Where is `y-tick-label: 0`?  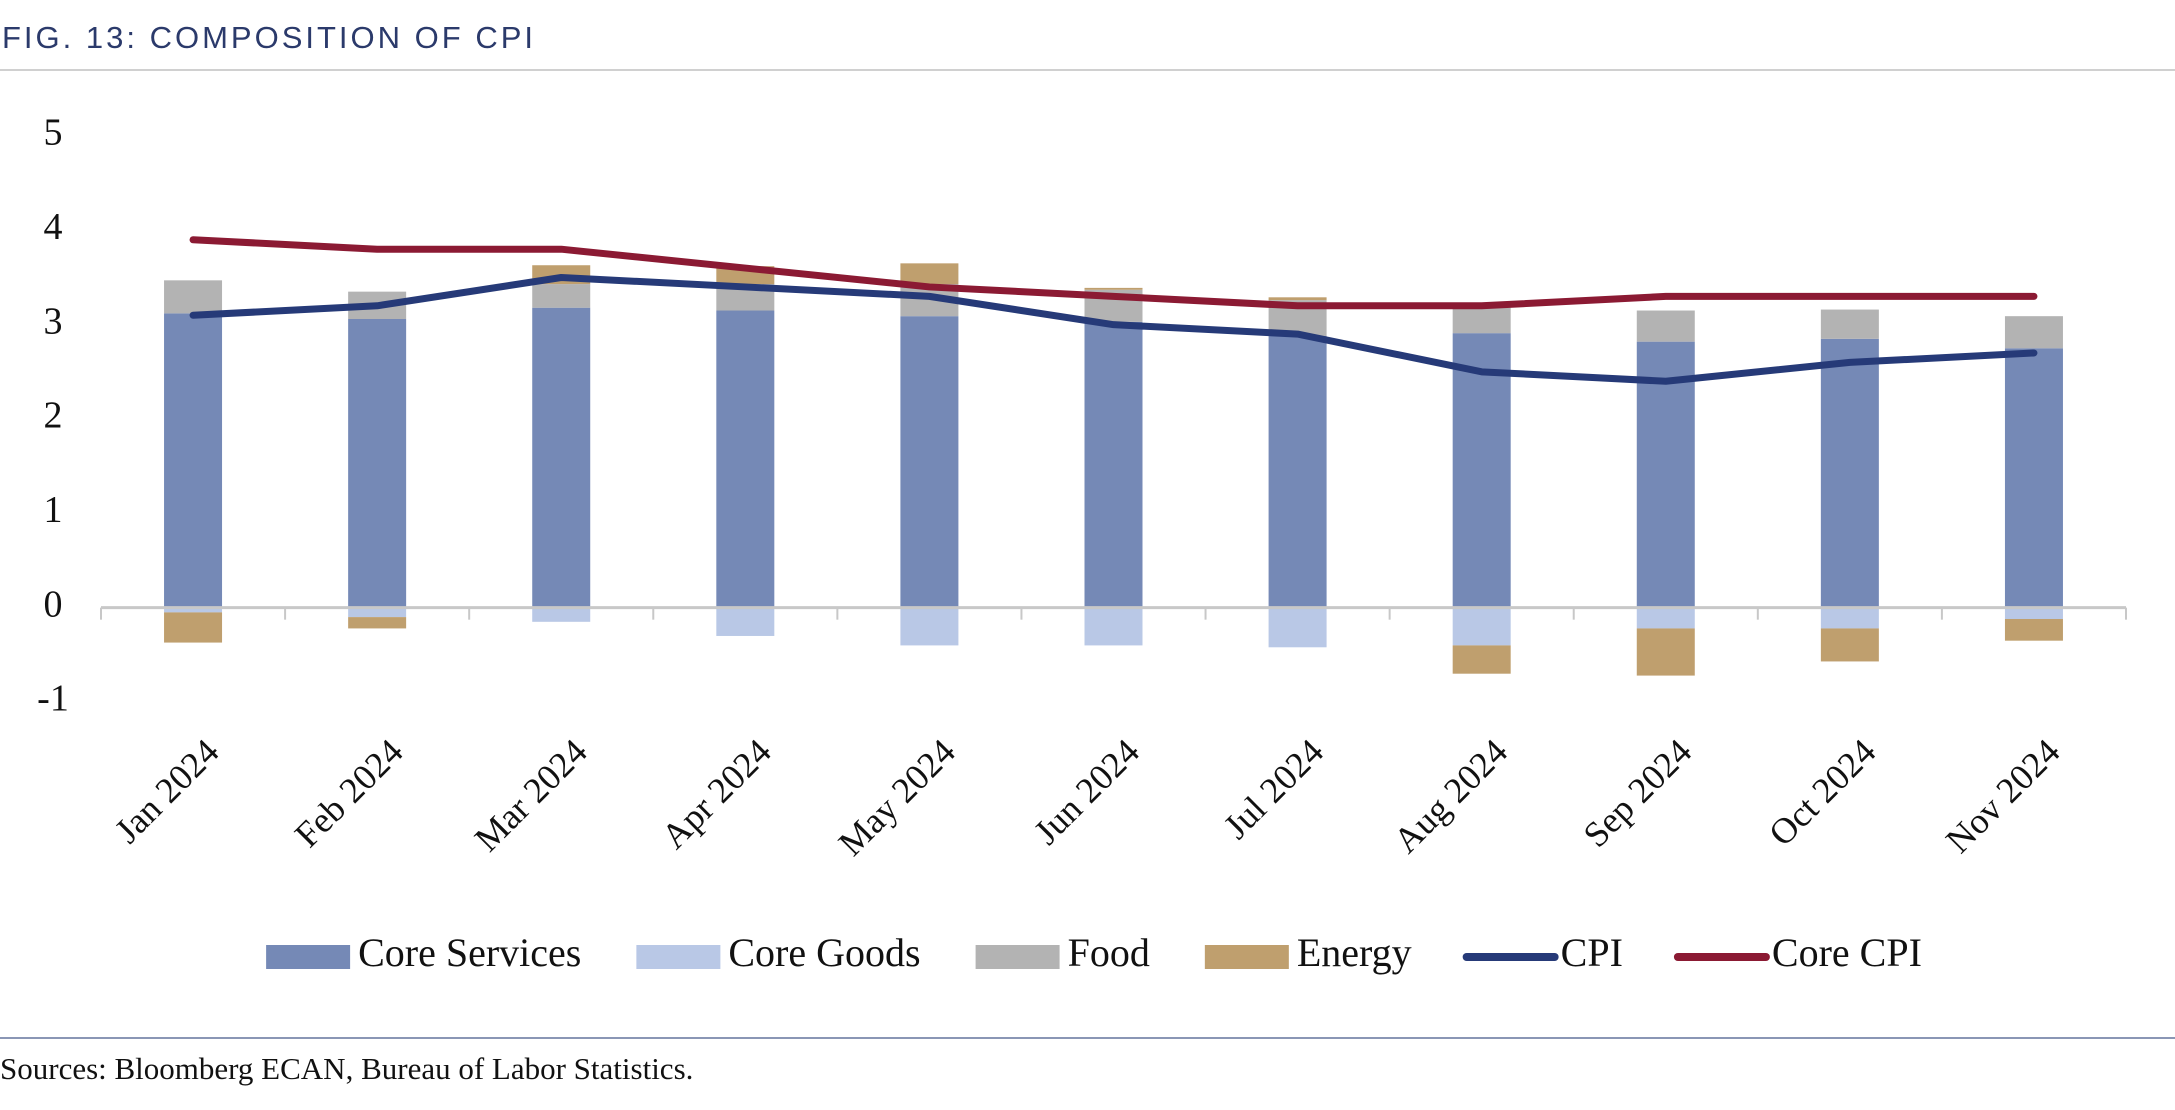
y-tick-label: 0 is located at coordinates (53, 604).